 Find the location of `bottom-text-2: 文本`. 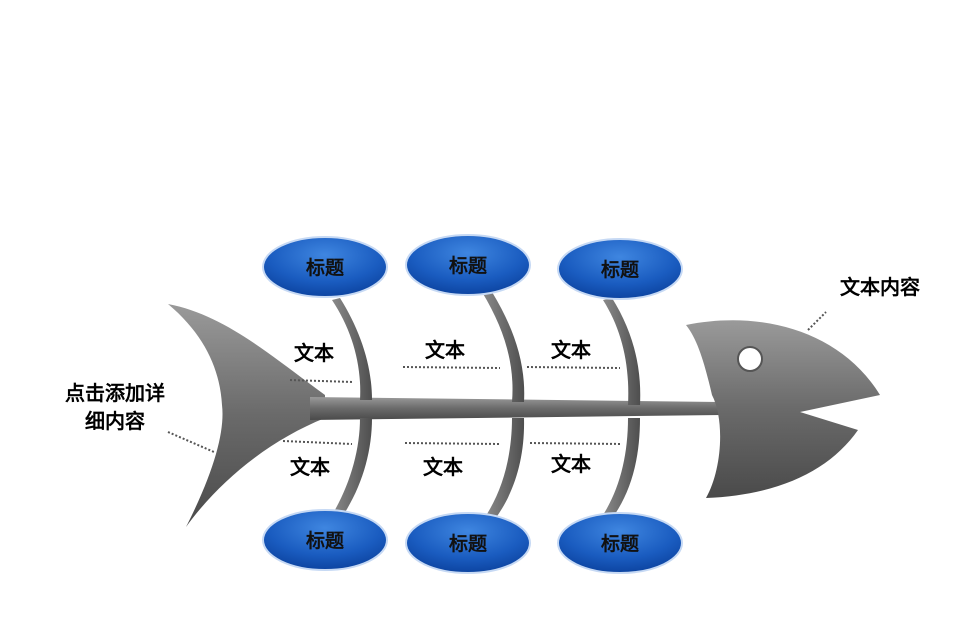

bottom-text-2: 文本 is located at coordinates (443, 467).